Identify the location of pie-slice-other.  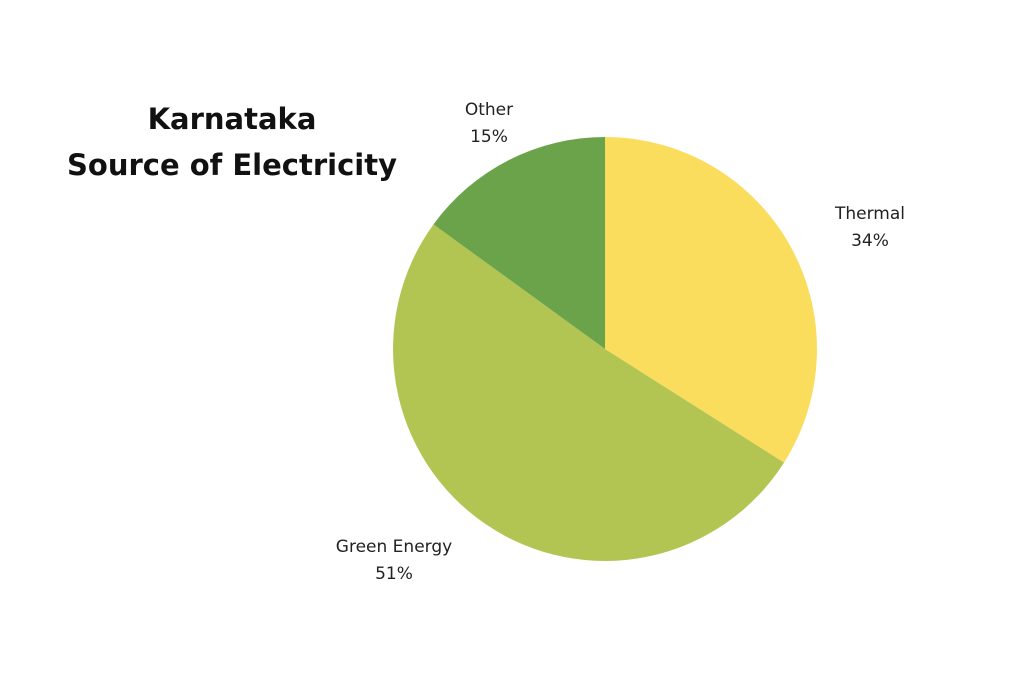
(519, 243).